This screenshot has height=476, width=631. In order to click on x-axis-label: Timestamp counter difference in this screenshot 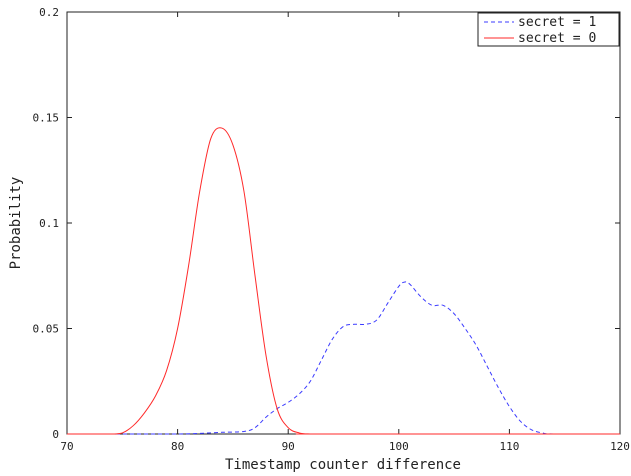, I will do `click(343, 465)`.